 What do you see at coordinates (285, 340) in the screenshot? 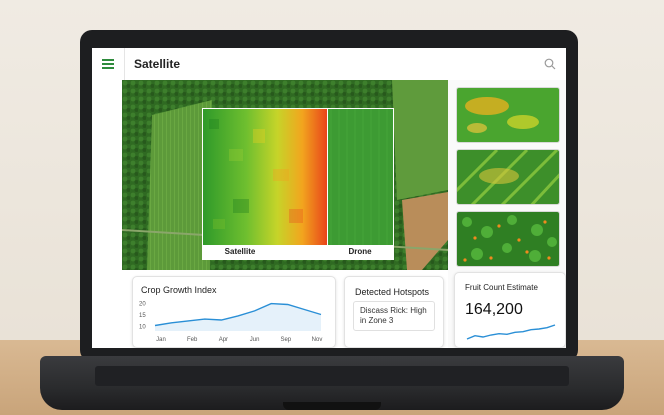
I see `x-tick-label: Sep` at bounding box center [285, 340].